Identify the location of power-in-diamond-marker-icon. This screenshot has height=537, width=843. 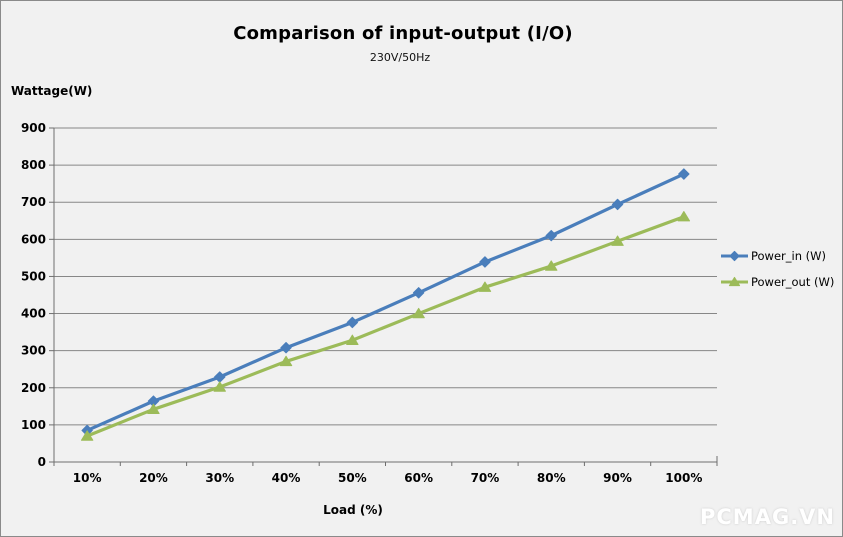
(734, 256).